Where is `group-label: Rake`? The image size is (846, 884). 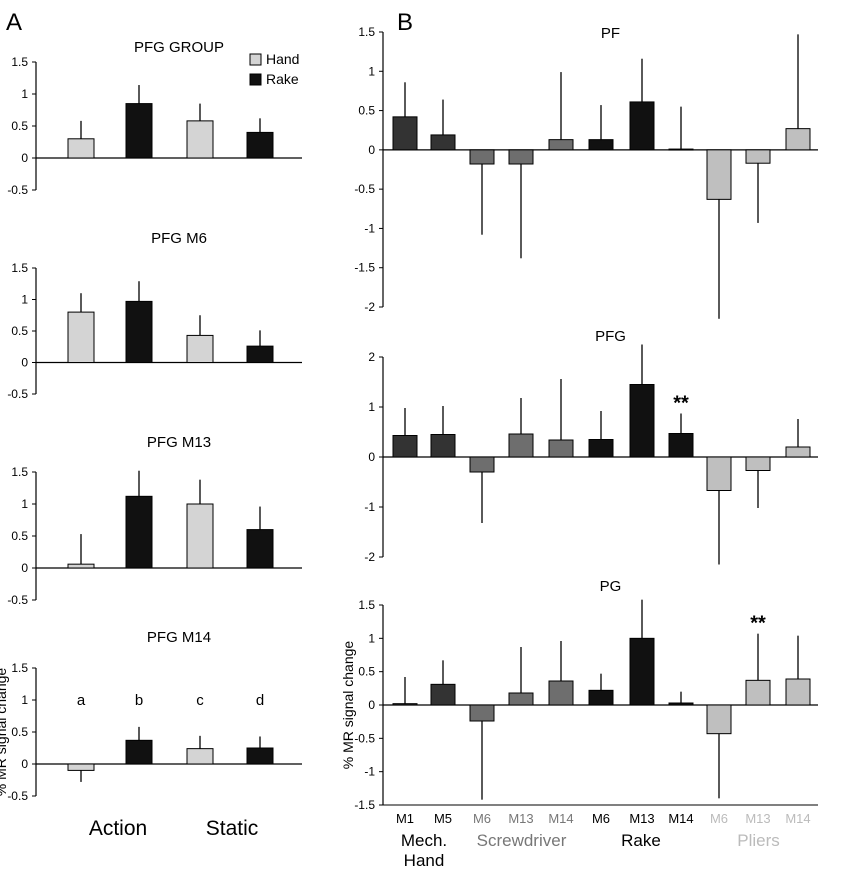 group-label: Rake is located at coordinates (641, 840).